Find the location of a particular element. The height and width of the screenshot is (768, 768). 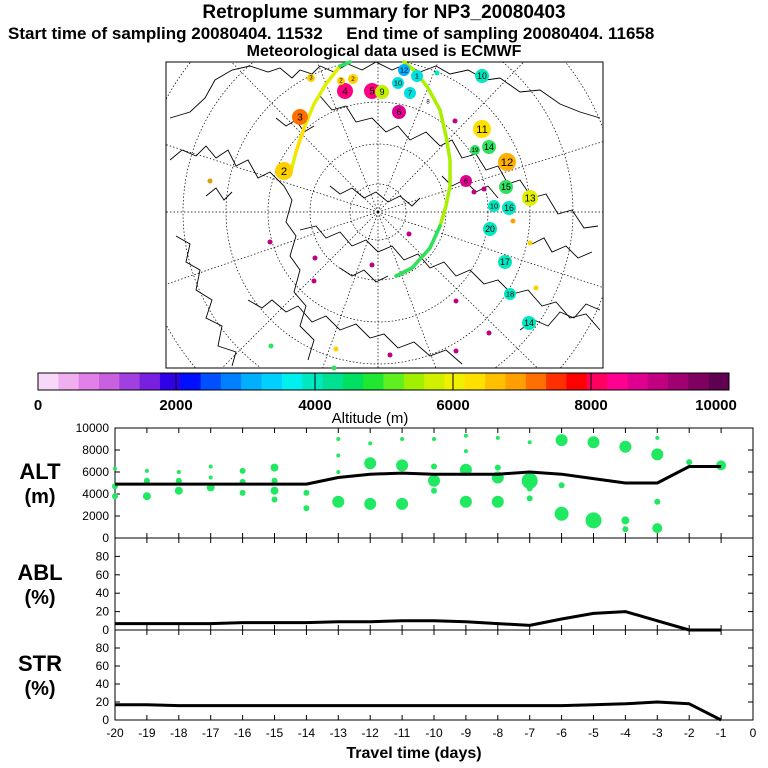

colorbar-tick: 2000 is located at coordinates (175, 405).